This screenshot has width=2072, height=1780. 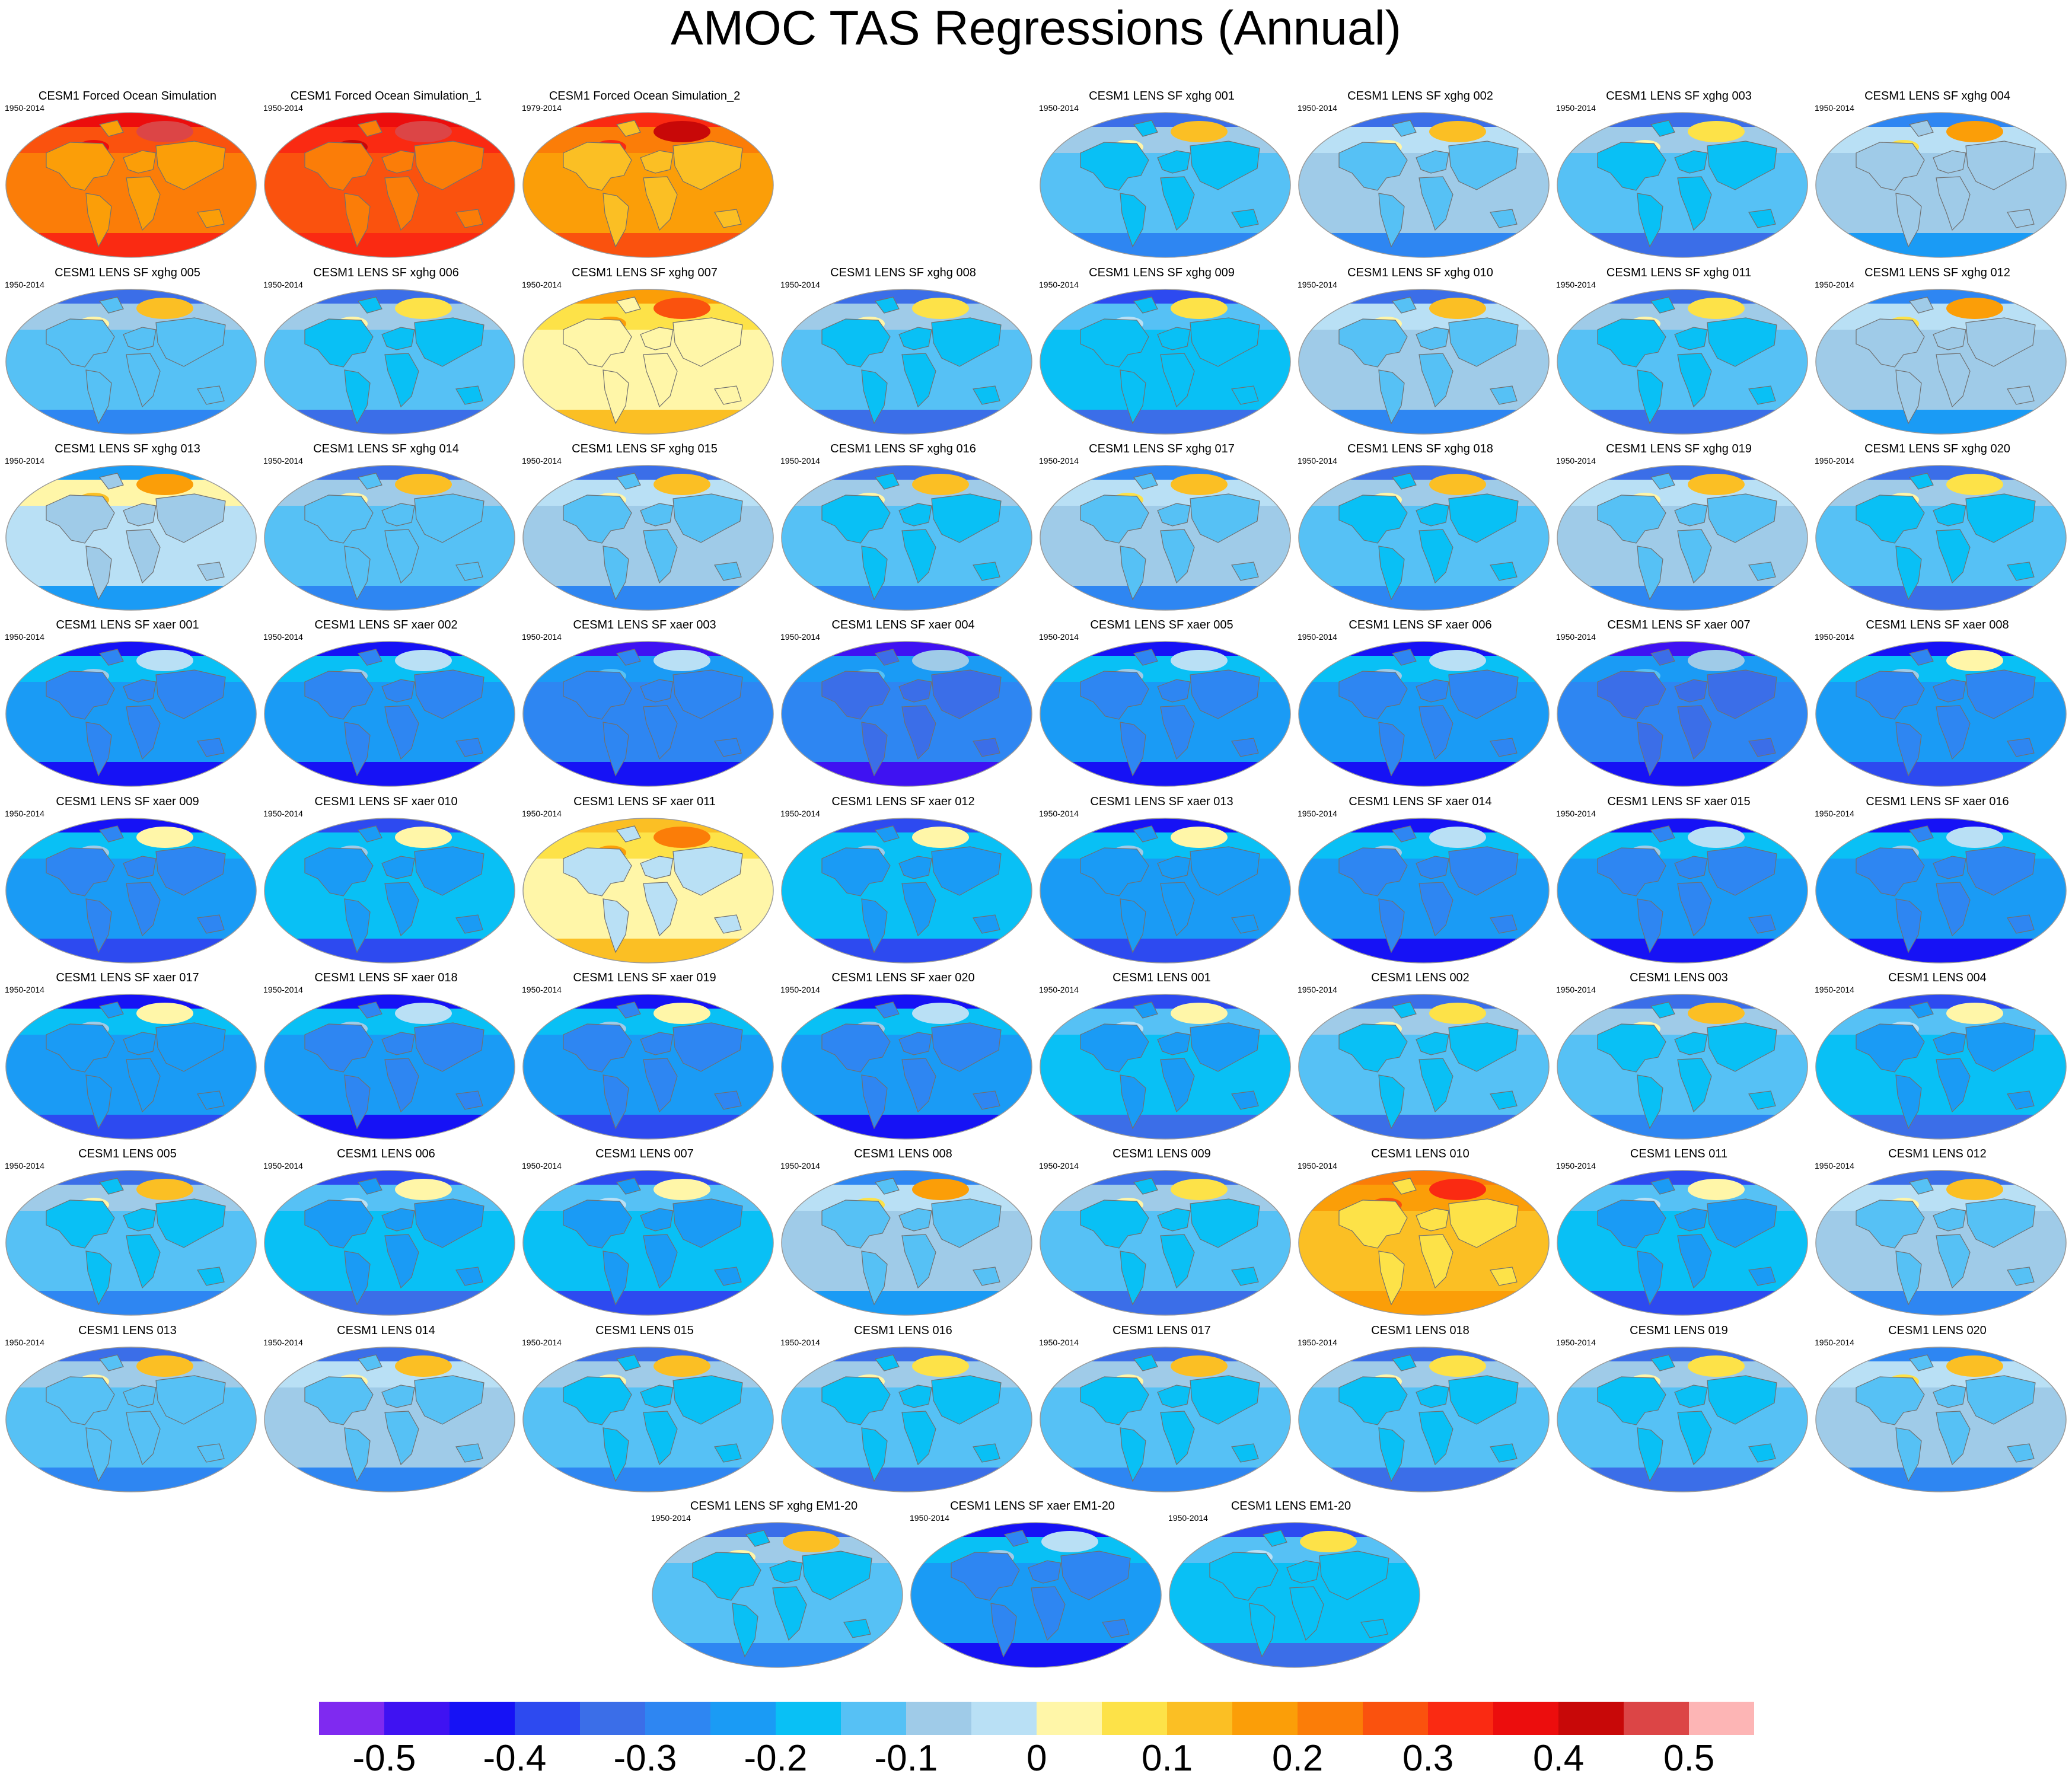 What do you see at coordinates (1167, 1758) in the screenshot?
I see `colorbar-tick-label: 0.1` at bounding box center [1167, 1758].